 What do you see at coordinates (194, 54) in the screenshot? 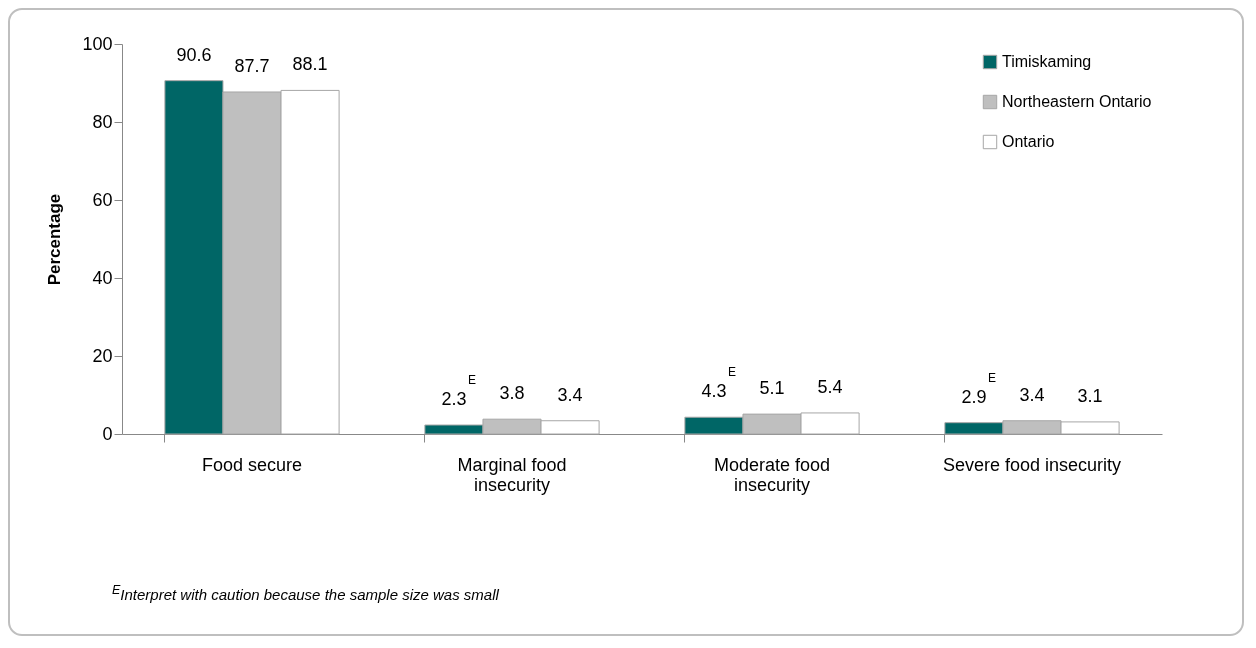
I see `data-label: 90.6` at bounding box center [194, 54].